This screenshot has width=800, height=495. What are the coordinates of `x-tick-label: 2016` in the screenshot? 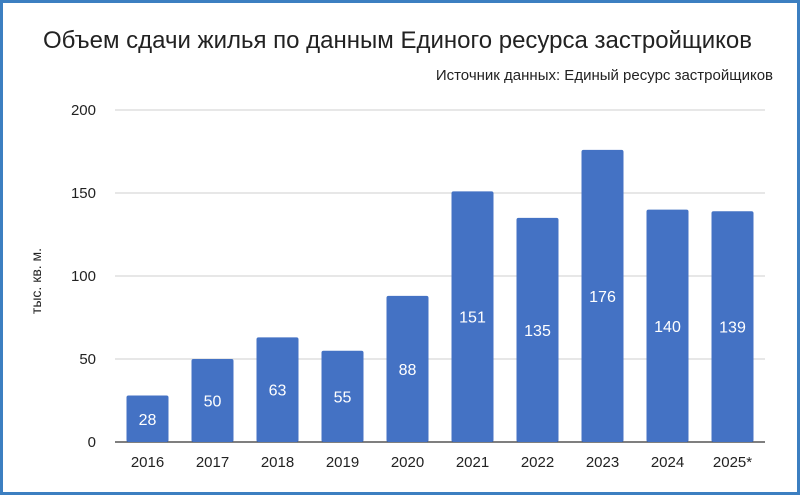 It's located at (147, 462).